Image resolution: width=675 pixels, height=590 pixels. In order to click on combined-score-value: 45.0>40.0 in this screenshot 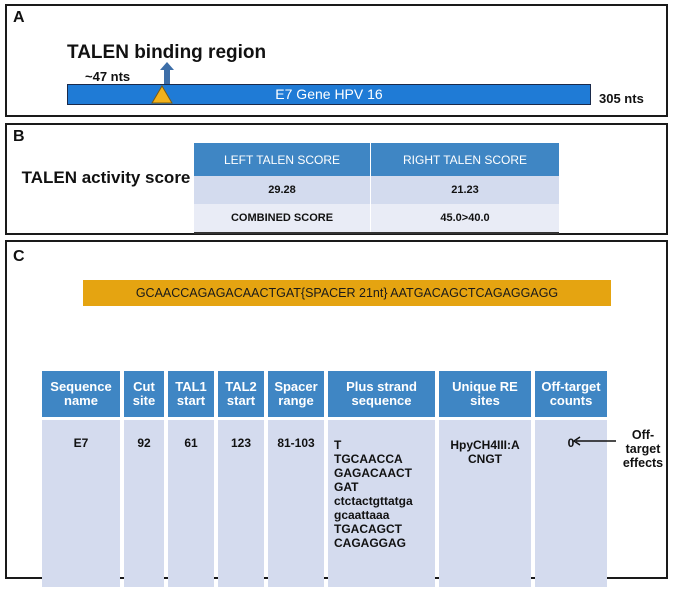, I will do `click(464, 218)`.